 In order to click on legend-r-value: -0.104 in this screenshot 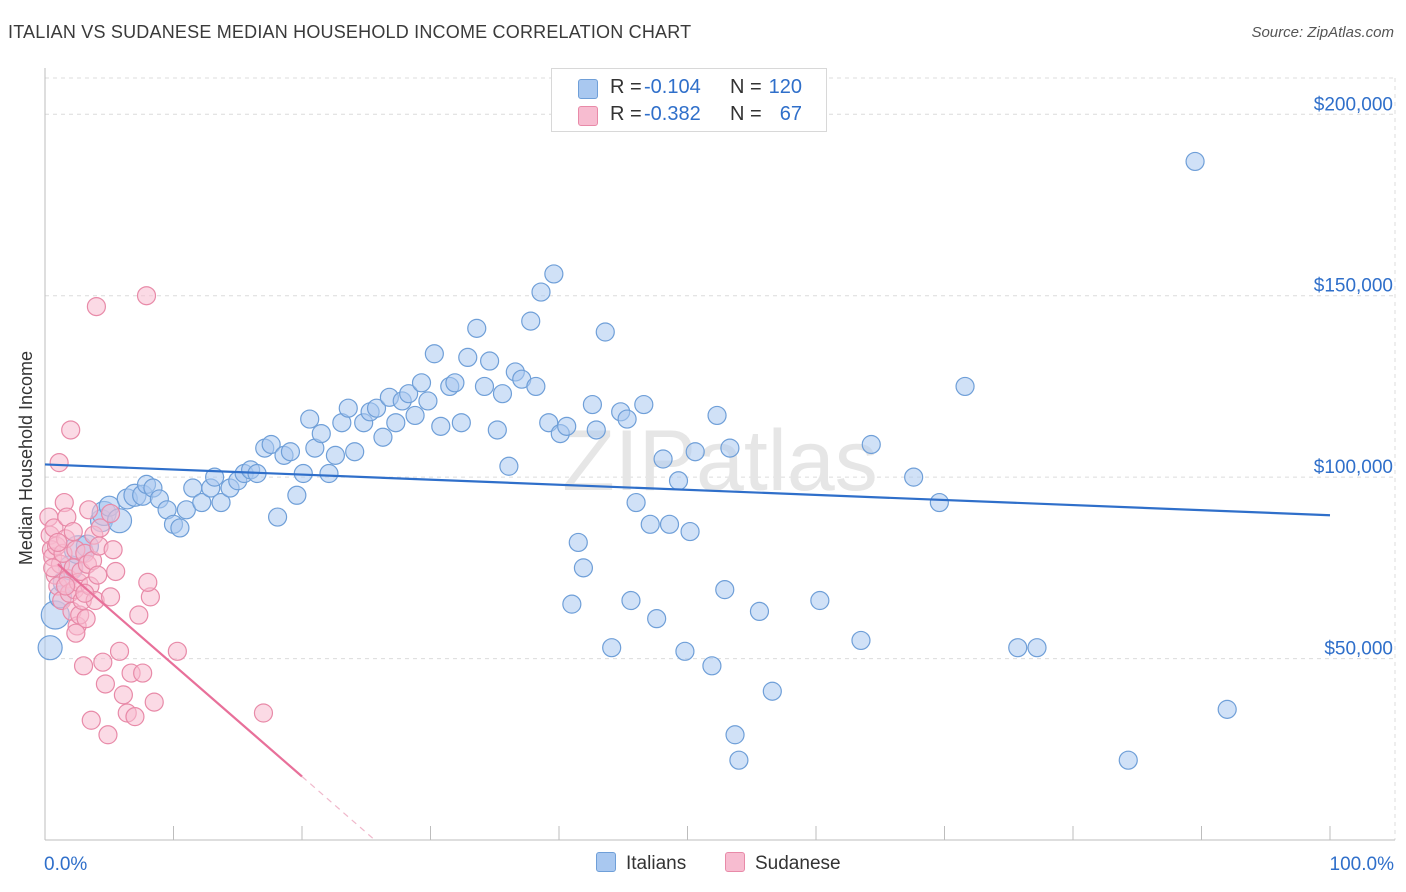, I will do `click(672, 87)`.